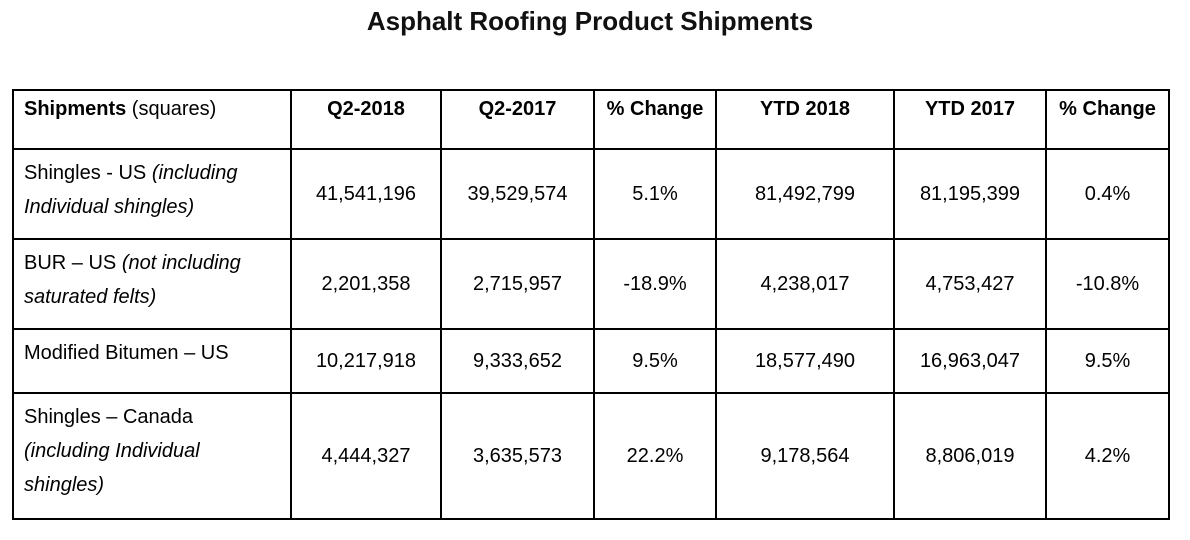 This screenshot has height=540, width=1190. What do you see at coordinates (805, 194) in the screenshot?
I see `data-cell: 81,492,799` at bounding box center [805, 194].